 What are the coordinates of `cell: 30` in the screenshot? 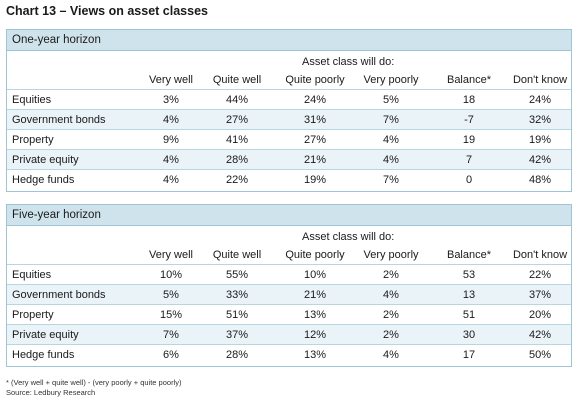 It's located at (469, 335).